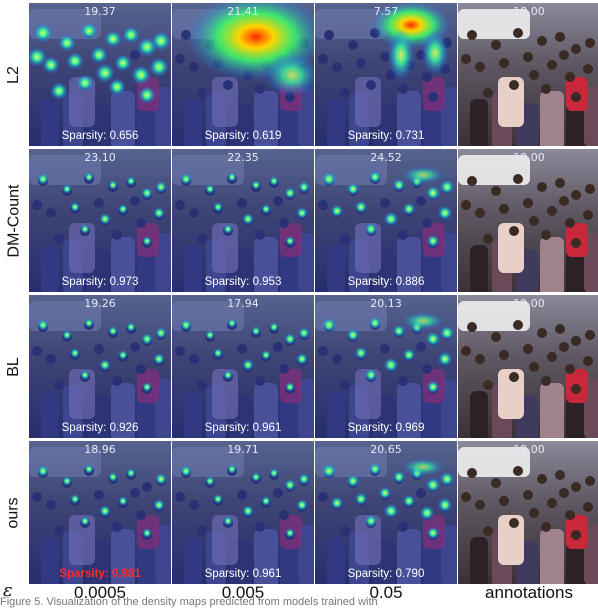 The width and height of the screenshot is (598, 608). Describe the element at coordinates (529, 592) in the screenshot. I see `column-label-annotations: annotations` at that location.